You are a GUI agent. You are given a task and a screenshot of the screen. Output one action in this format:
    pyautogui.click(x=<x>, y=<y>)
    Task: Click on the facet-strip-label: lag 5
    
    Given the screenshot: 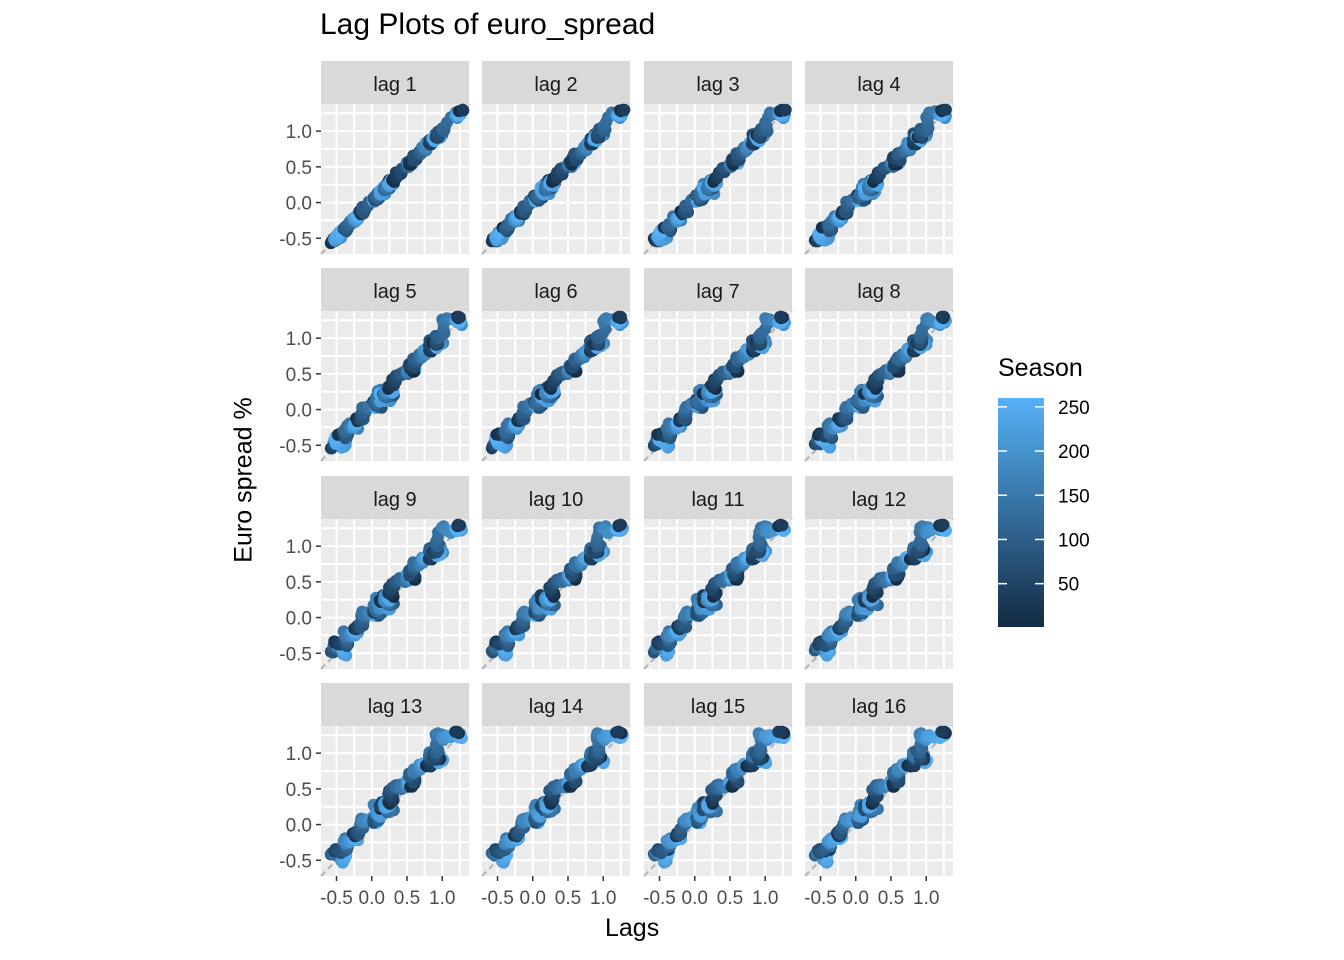 What is the action you would take?
    pyautogui.click(x=394, y=292)
    